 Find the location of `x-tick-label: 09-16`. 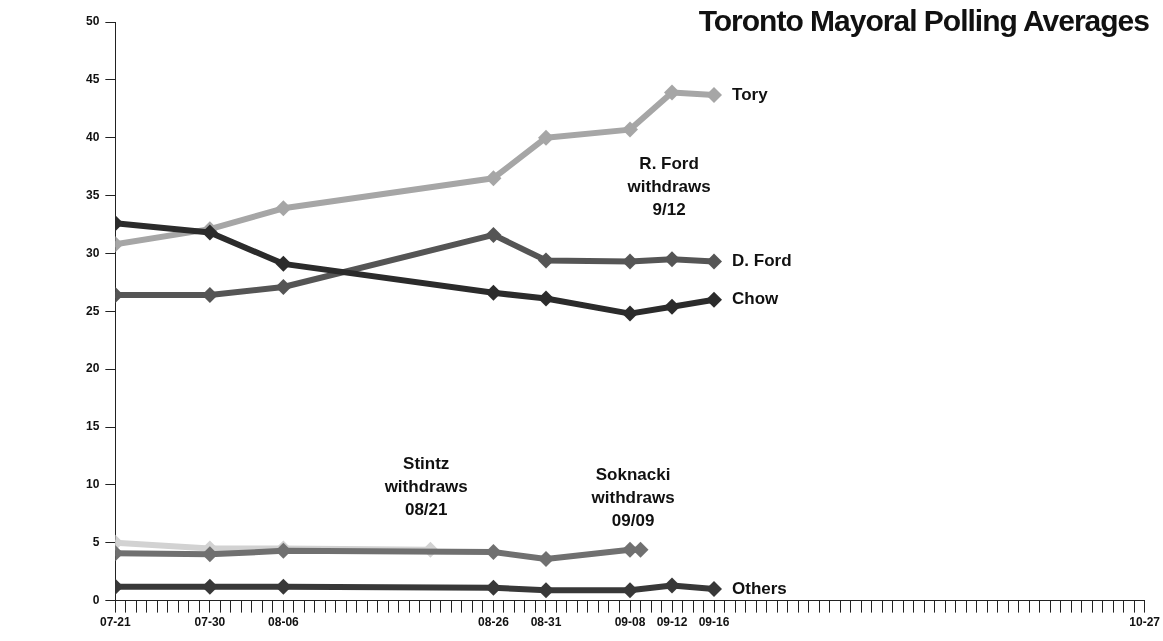

x-tick-label: 09-16 is located at coordinates (714, 622).